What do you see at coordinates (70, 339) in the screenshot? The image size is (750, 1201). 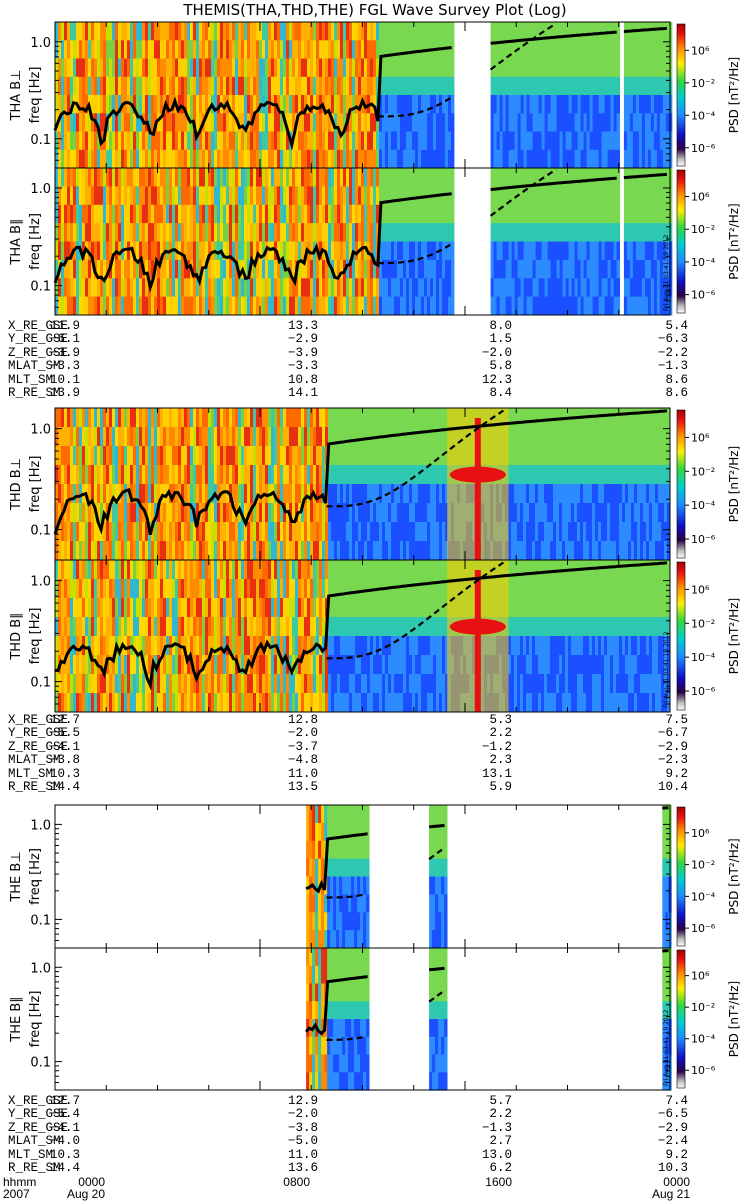 I see `ephemeris-value: −6.1` at bounding box center [70, 339].